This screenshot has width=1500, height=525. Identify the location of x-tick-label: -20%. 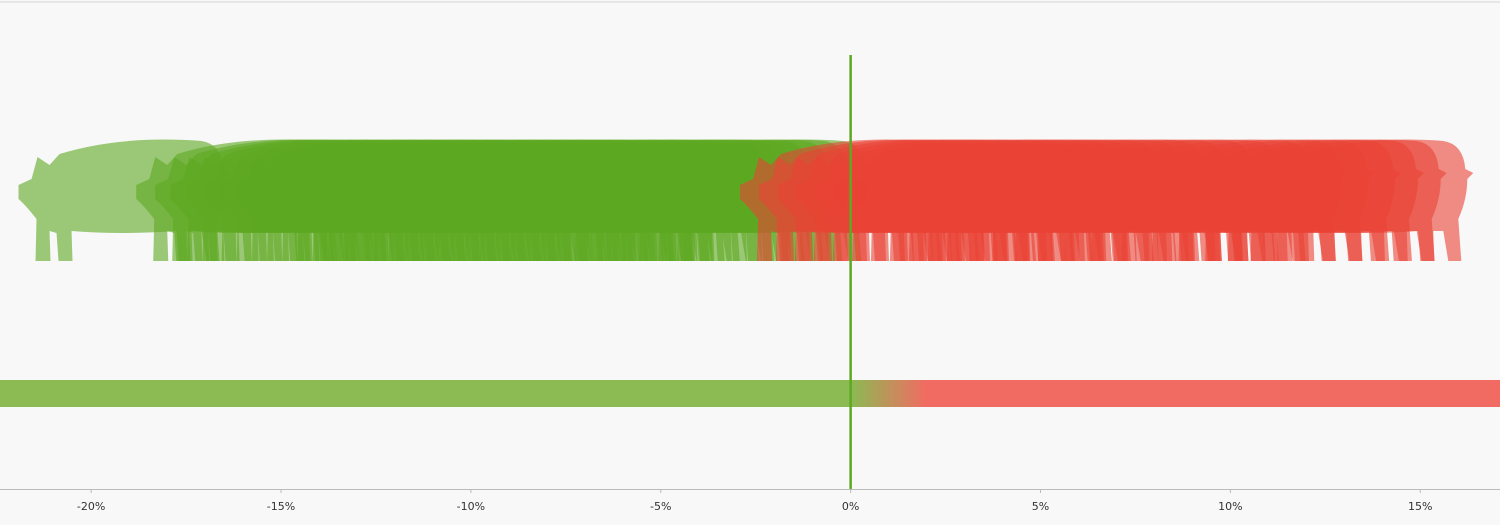
(91, 506).